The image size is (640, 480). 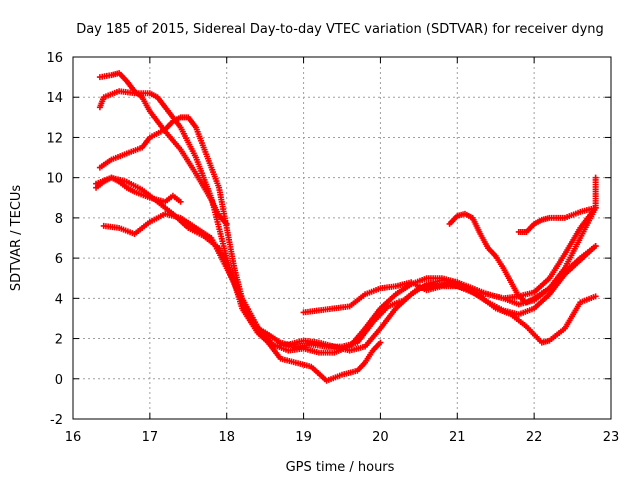 I want to click on y-tick-label: 12, so click(x=54, y=138).